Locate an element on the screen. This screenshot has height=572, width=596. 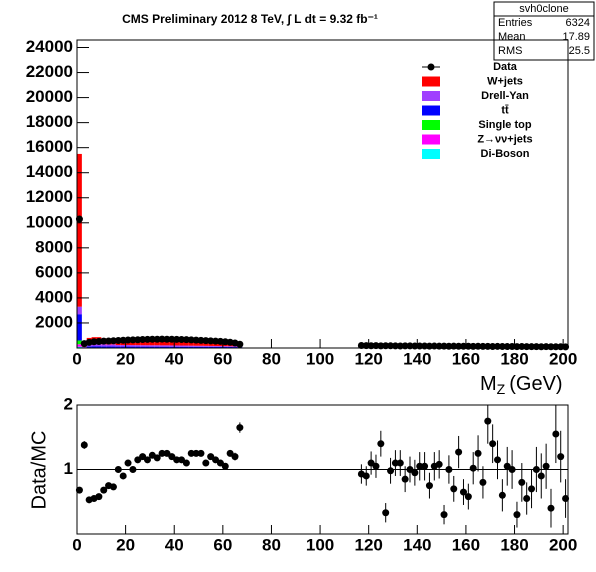
y-tick-label: 16000 is located at coordinates (49, 146).